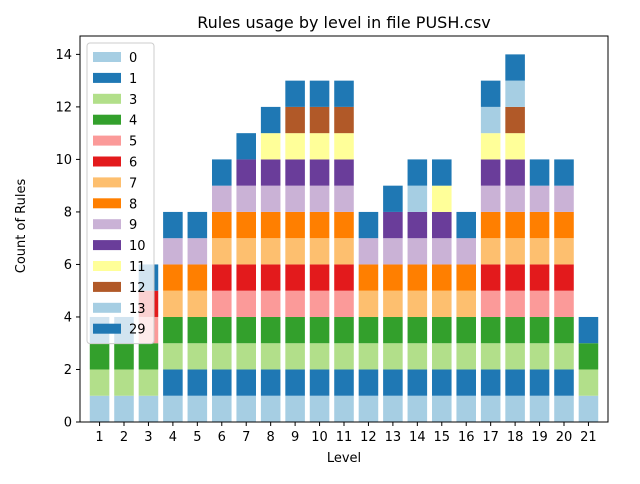 The height and width of the screenshot is (484, 640). I want to click on legend-label-11: 11, so click(137, 267).